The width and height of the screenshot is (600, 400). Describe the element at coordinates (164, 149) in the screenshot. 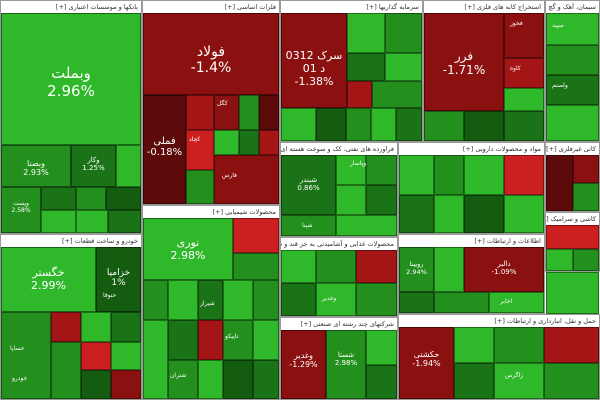

I see `stock-tile-fameli: فملی -0.18%` at that location.